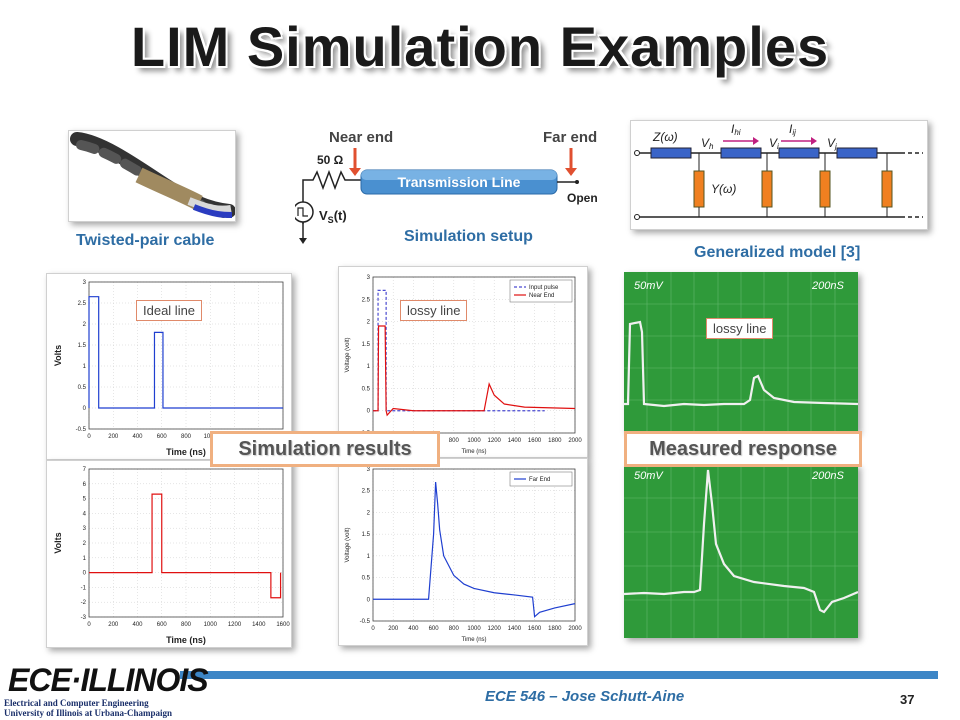  I want to click on source-label: VS(t), so click(333, 216).